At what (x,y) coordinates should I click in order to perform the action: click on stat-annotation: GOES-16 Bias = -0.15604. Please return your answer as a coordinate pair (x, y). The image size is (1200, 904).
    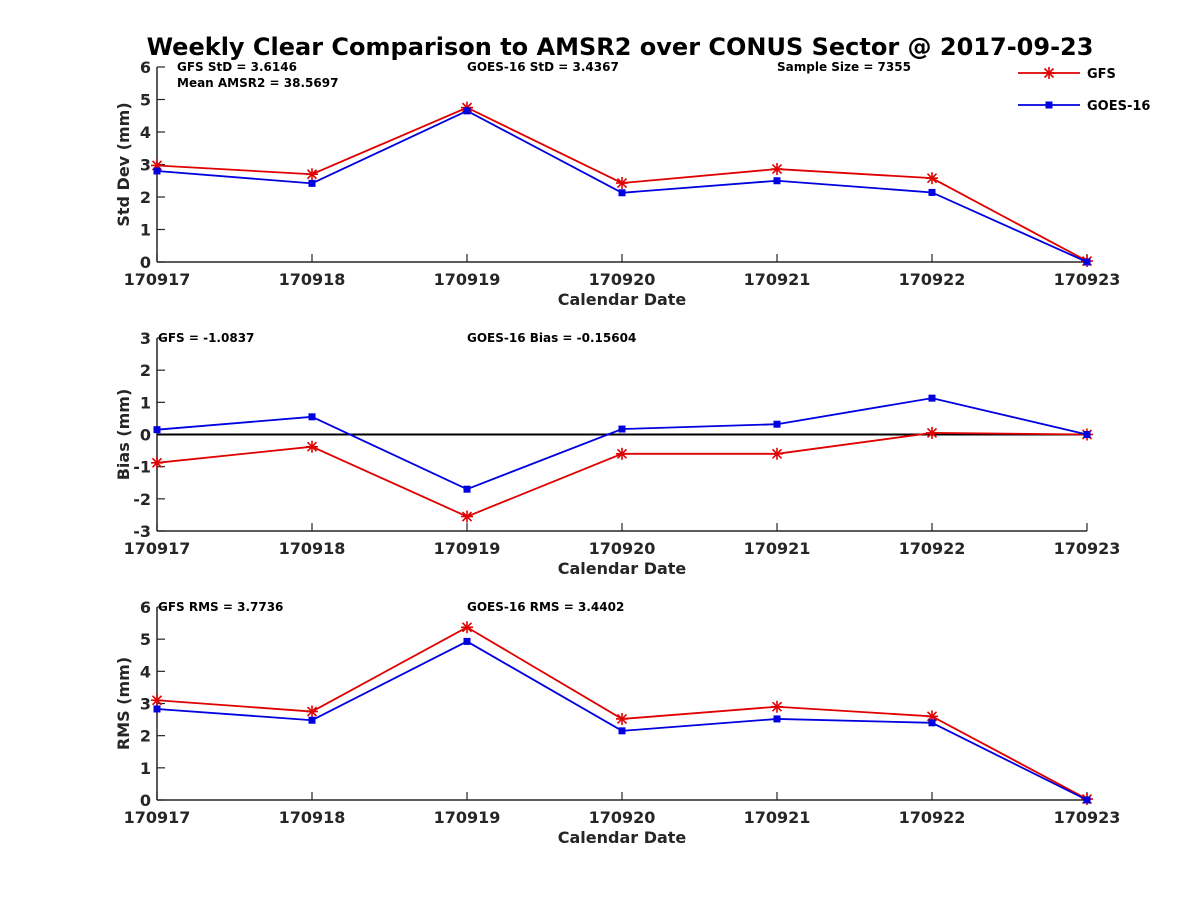
    Looking at the image, I should click on (551, 338).